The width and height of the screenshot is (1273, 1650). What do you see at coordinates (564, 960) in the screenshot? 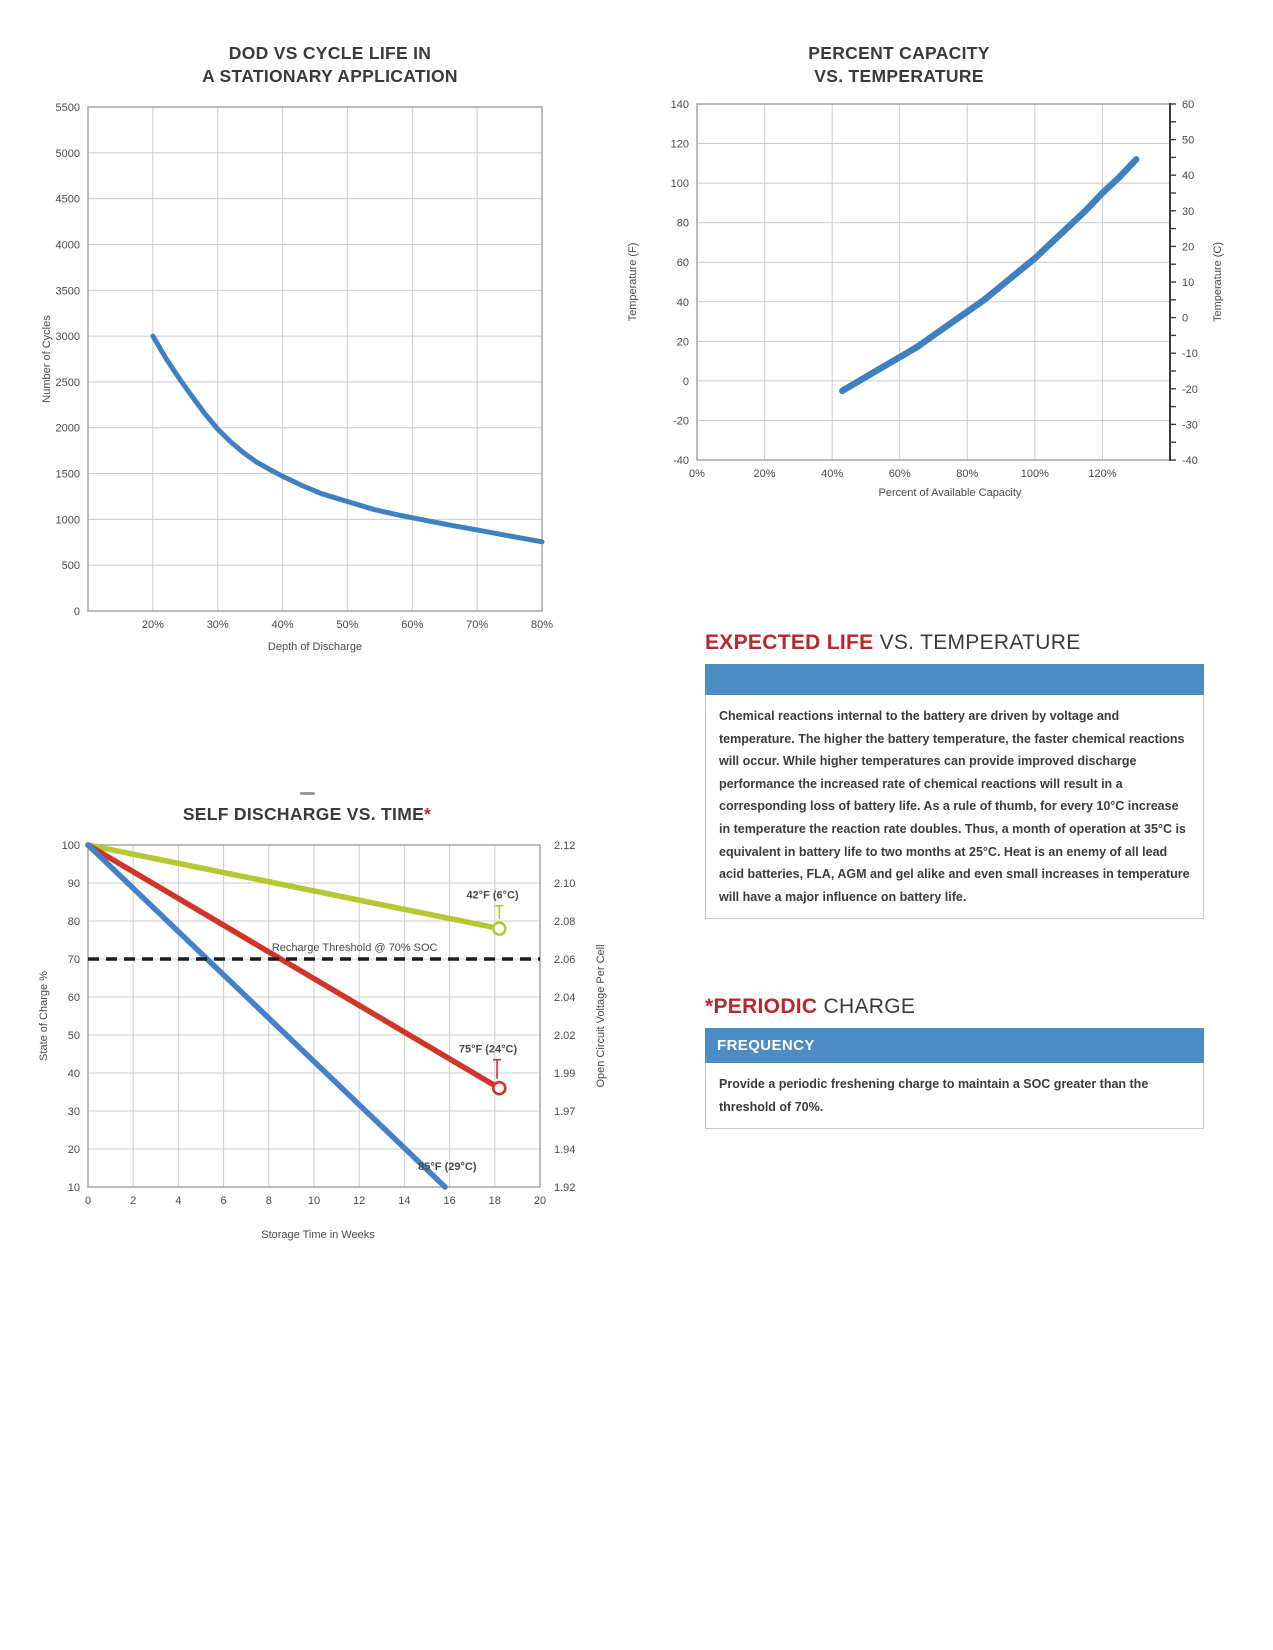
I see `y2-tick-label: 2.06` at bounding box center [564, 960].